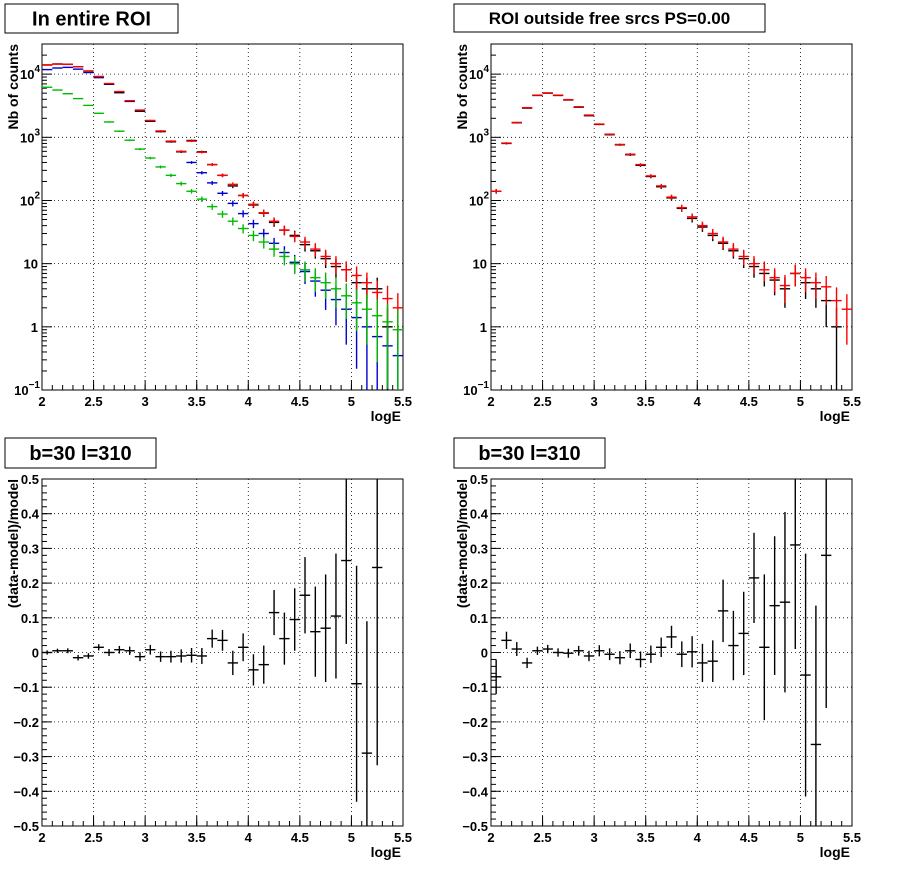 This screenshot has height=871, width=898. Describe the element at coordinates (249, 401) in the screenshot. I see `x-tick-label: 4` at that location.